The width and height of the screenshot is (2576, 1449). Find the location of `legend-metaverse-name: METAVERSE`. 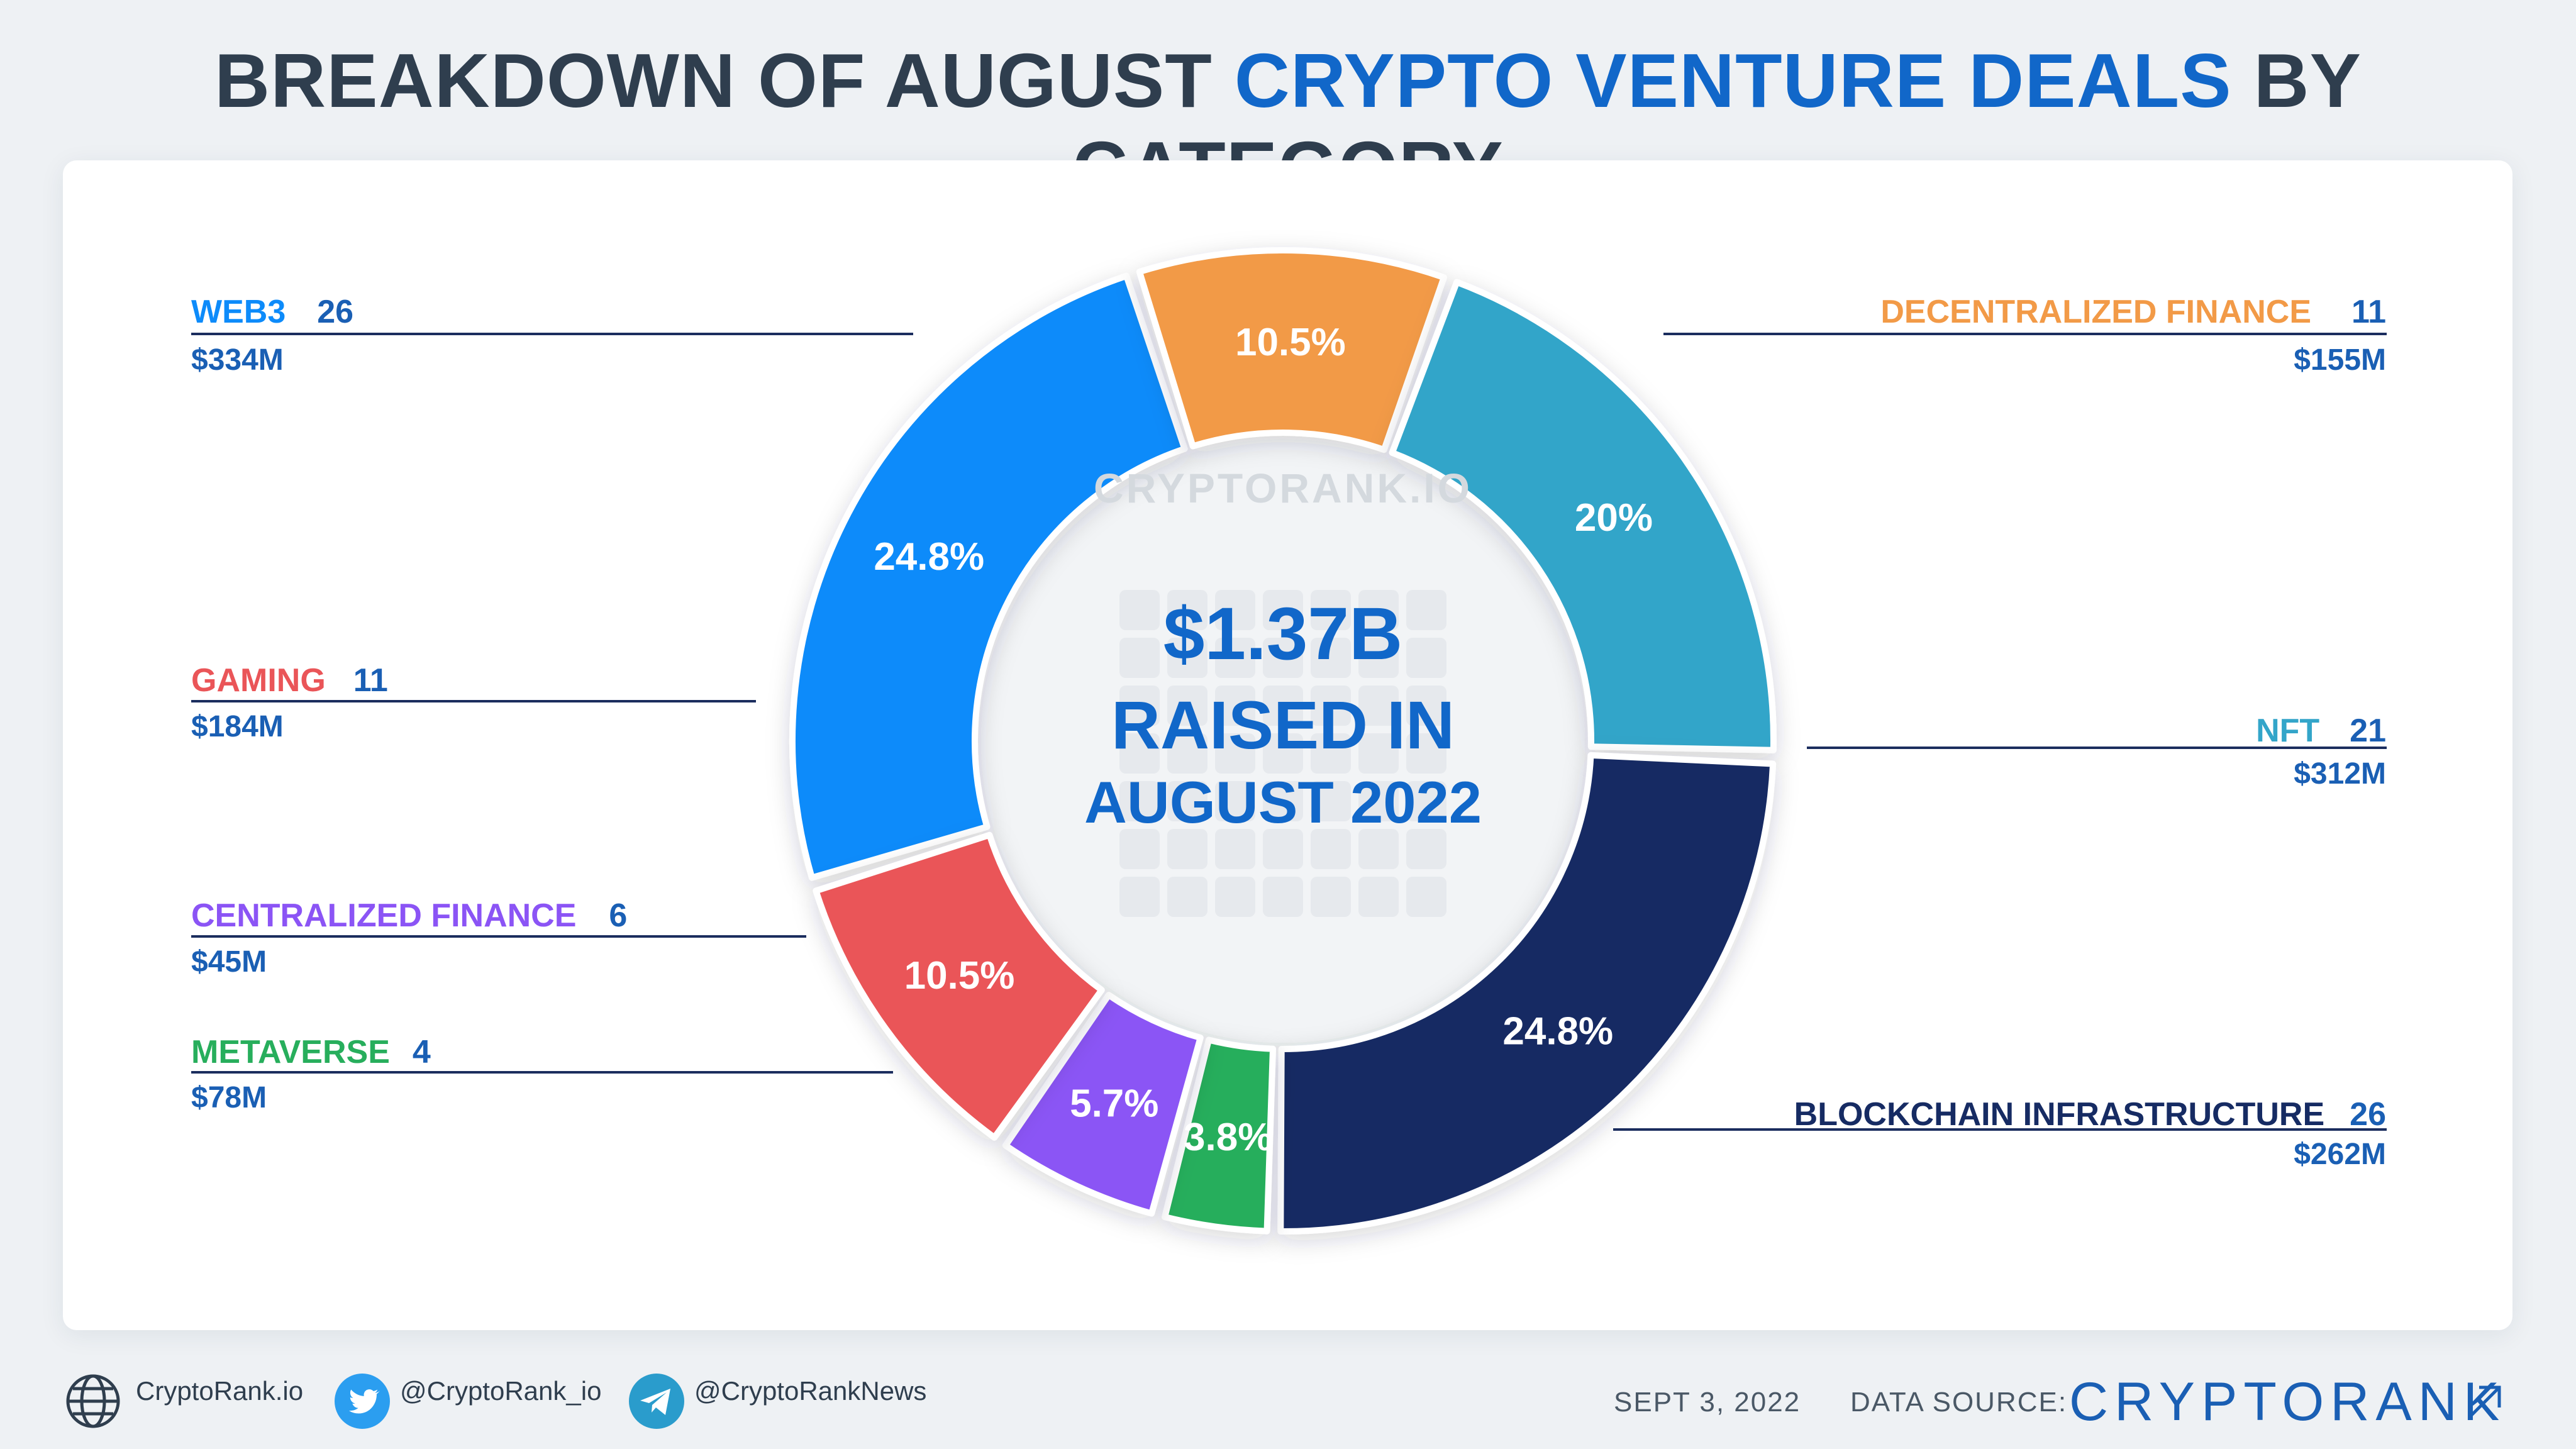

legend-metaverse-name: METAVERSE is located at coordinates (290, 1052).